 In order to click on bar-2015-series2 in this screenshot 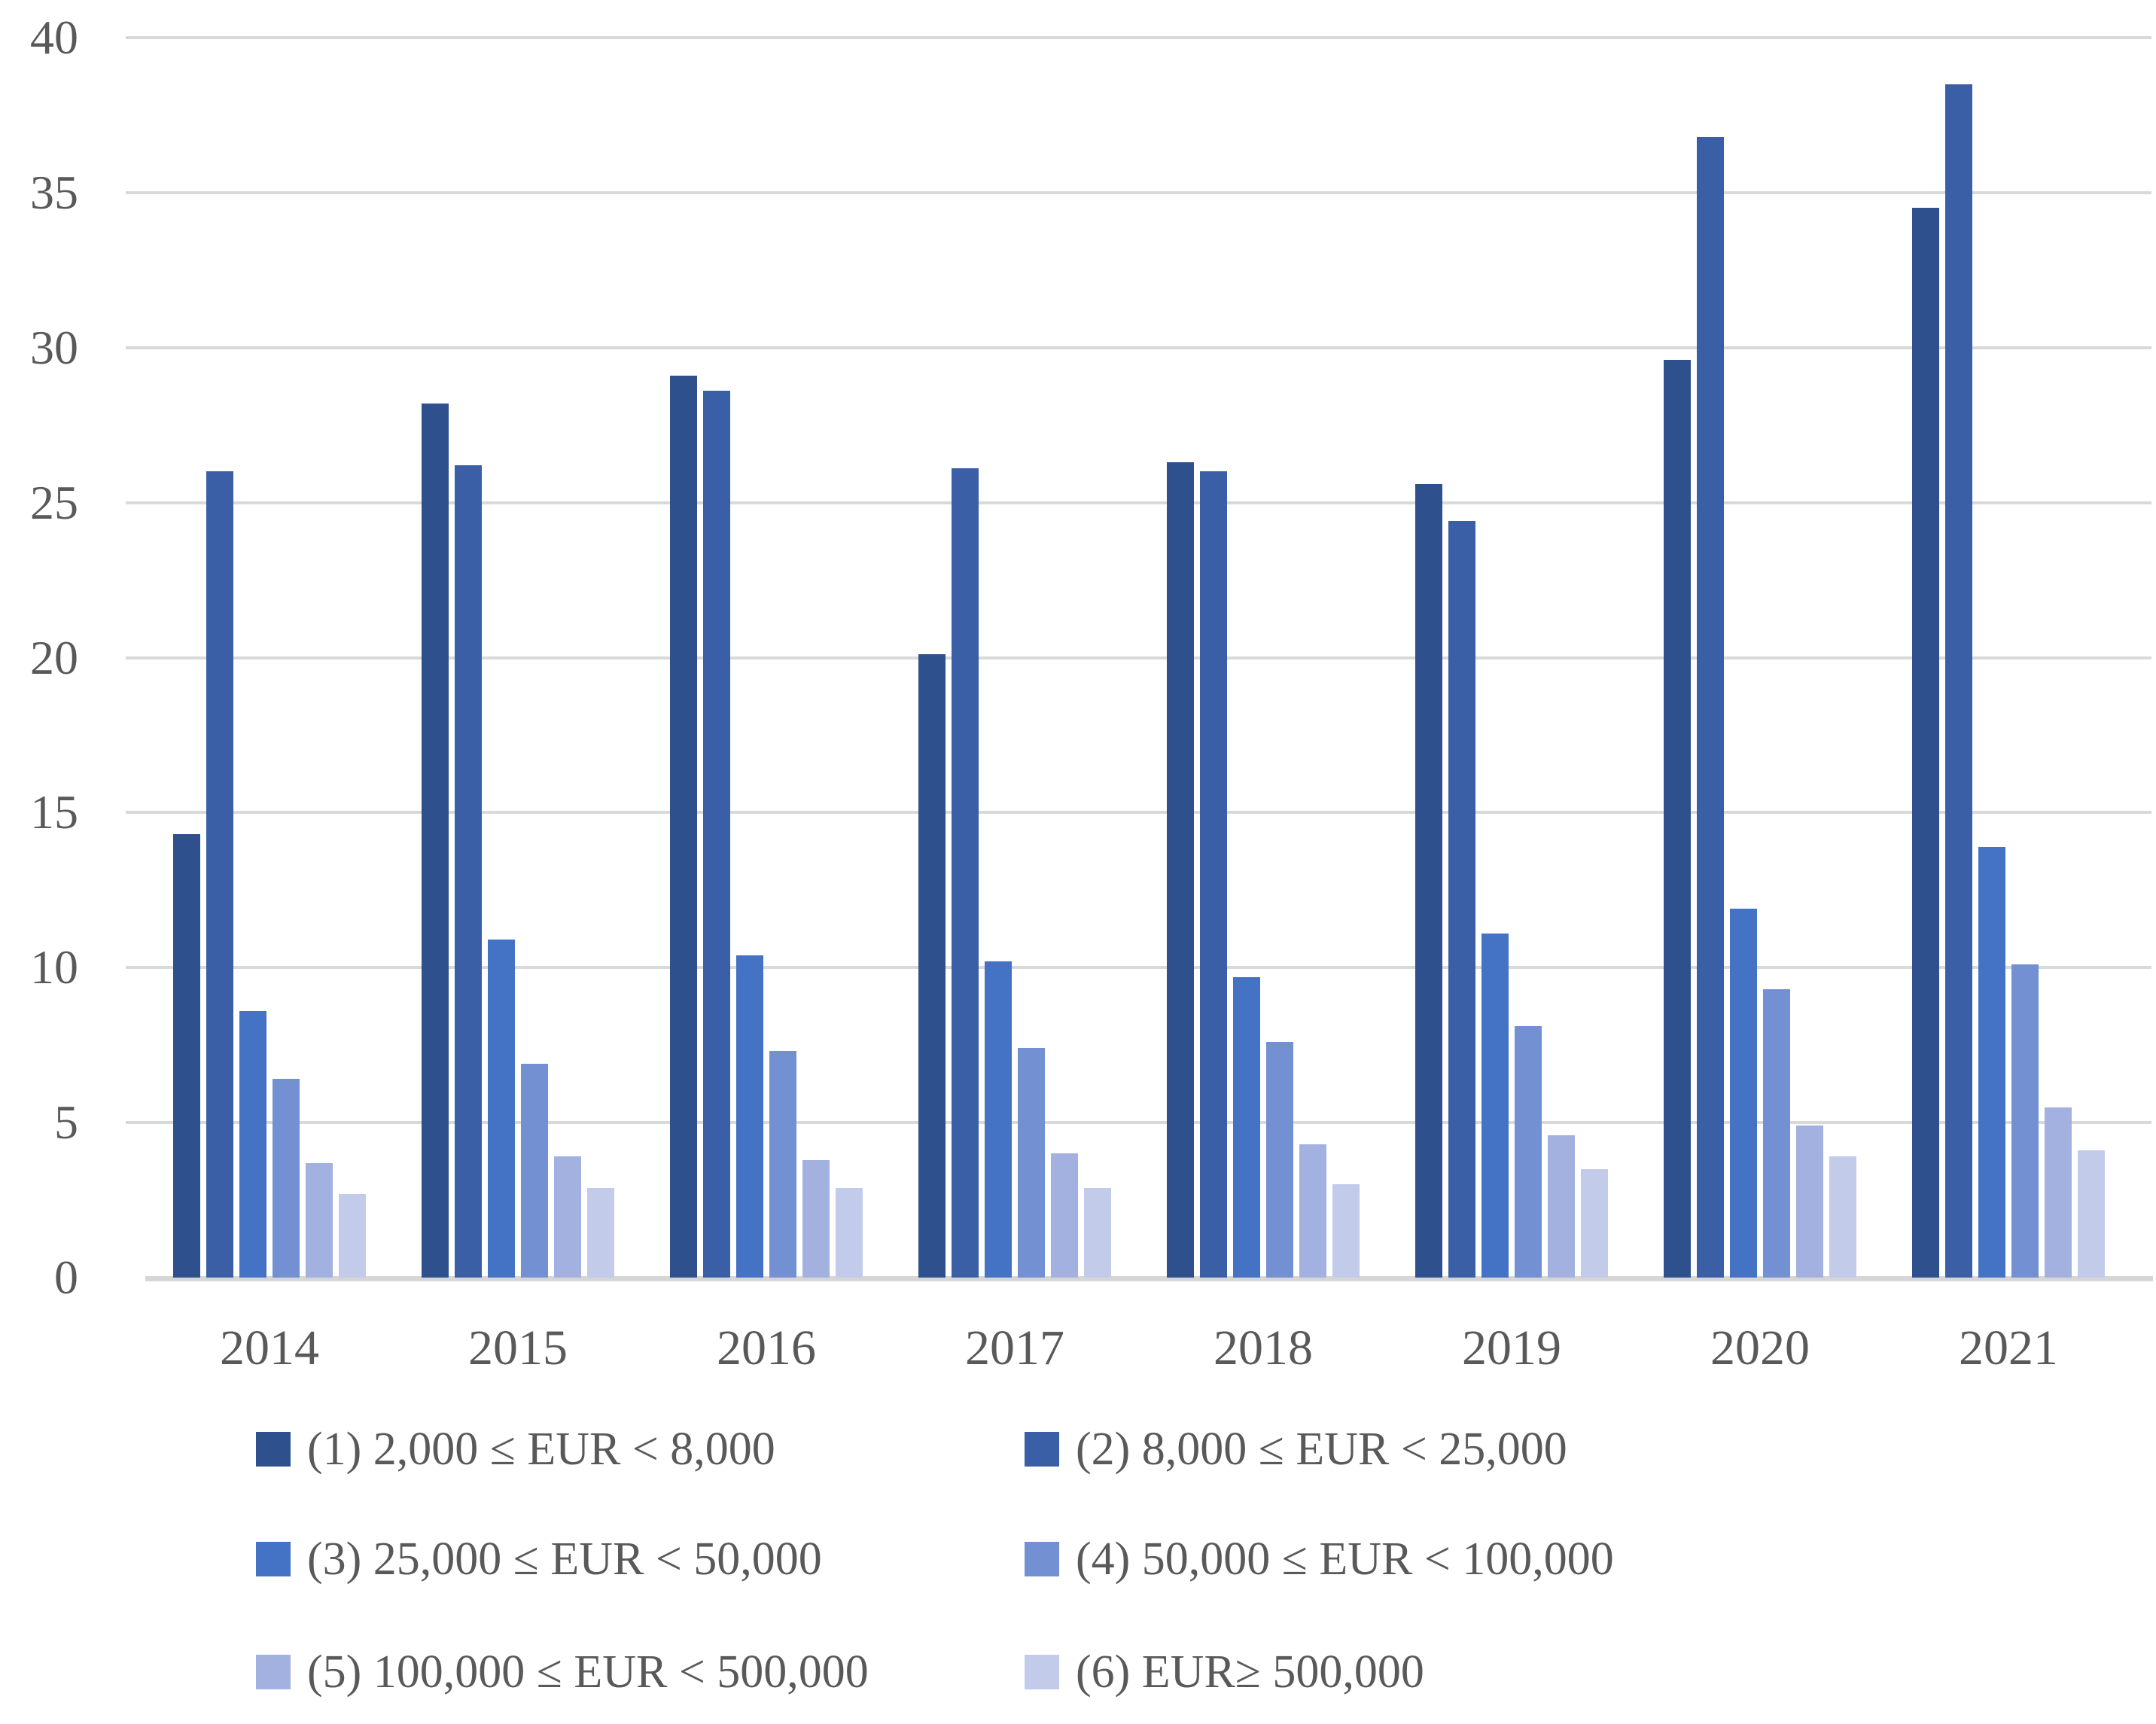, I will do `click(469, 871)`.